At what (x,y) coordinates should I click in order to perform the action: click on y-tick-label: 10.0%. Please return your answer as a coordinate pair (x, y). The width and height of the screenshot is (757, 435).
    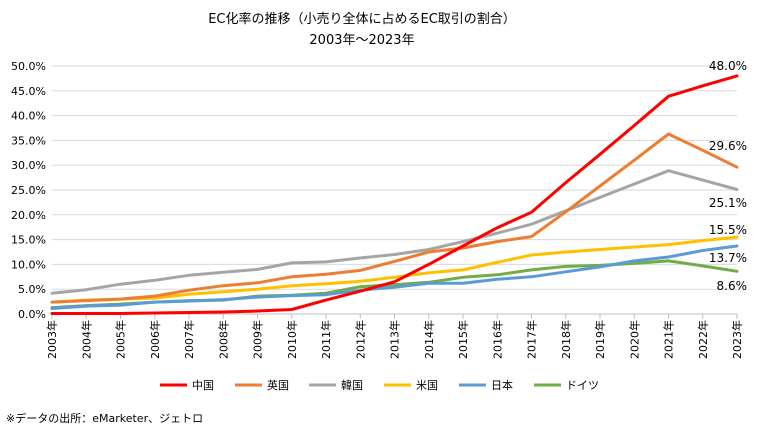
    Looking at the image, I should click on (28, 264).